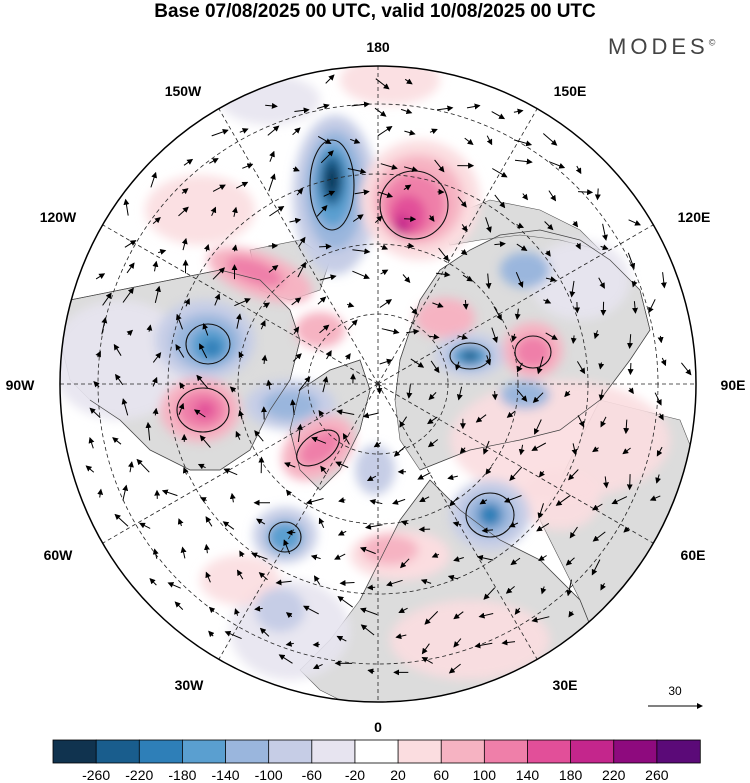 The image size is (750, 783). Describe the element at coordinates (441, 775) in the screenshot. I see `colorbar-label: 60` at that location.